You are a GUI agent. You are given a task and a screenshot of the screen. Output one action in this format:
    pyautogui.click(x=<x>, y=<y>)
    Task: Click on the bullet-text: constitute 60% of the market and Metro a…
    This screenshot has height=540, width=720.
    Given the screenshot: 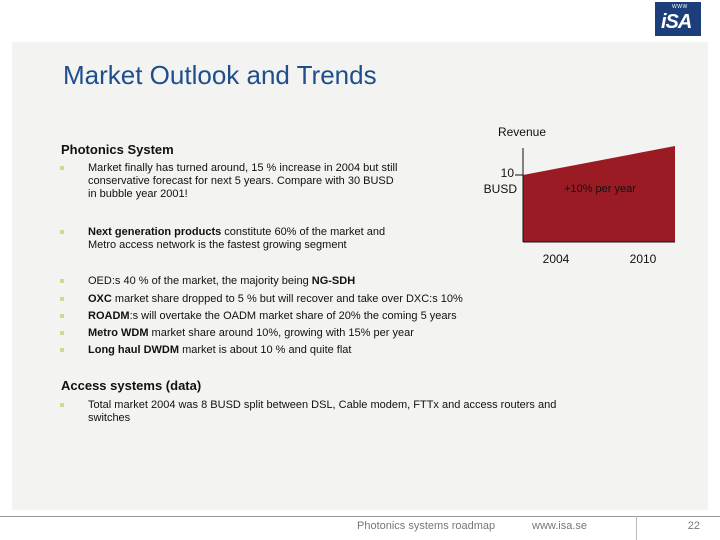 What is the action you would take?
    pyautogui.click(x=237, y=238)
    